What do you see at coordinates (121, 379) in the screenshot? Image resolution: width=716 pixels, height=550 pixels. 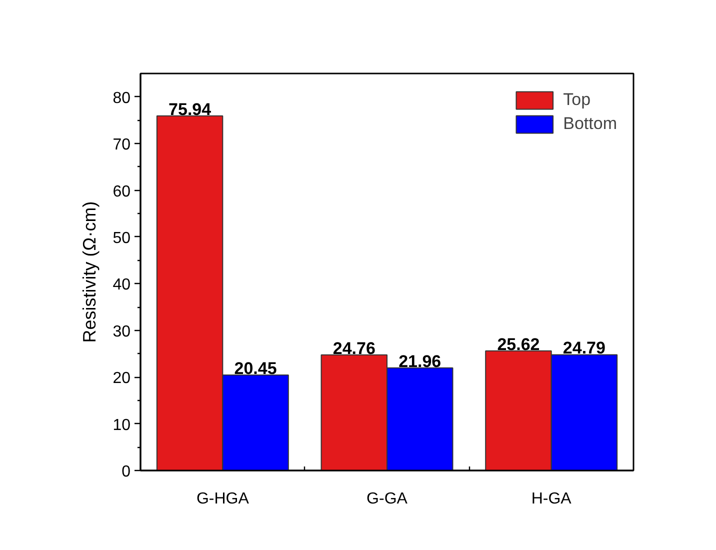 I see `y-tick-label: 20` at bounding box center [121, 379].